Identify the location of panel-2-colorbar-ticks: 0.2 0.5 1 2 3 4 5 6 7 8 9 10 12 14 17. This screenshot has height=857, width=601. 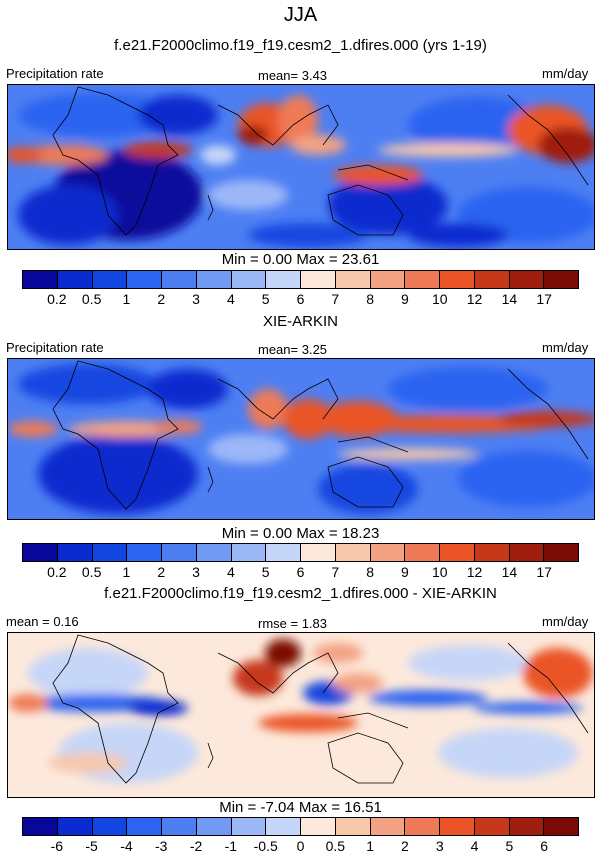
(300, 573).